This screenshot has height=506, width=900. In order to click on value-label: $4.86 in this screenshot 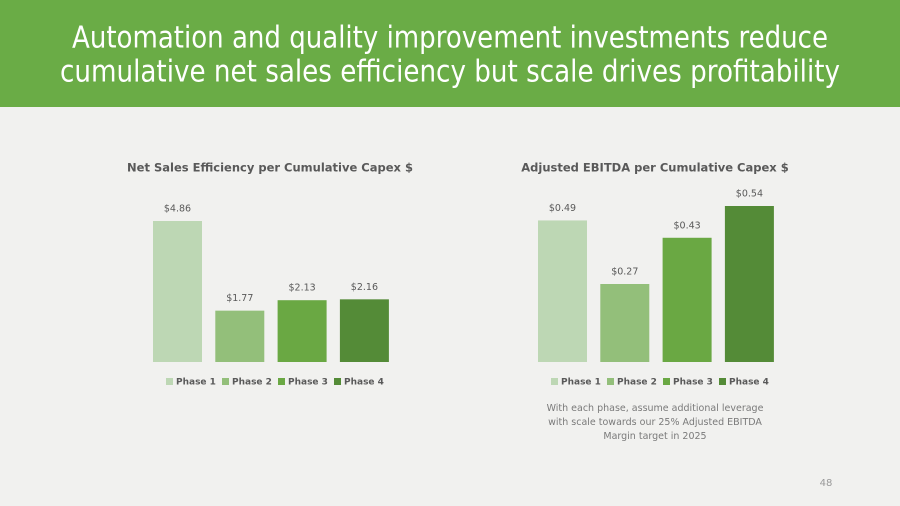, I will do `click(177, 209)`.